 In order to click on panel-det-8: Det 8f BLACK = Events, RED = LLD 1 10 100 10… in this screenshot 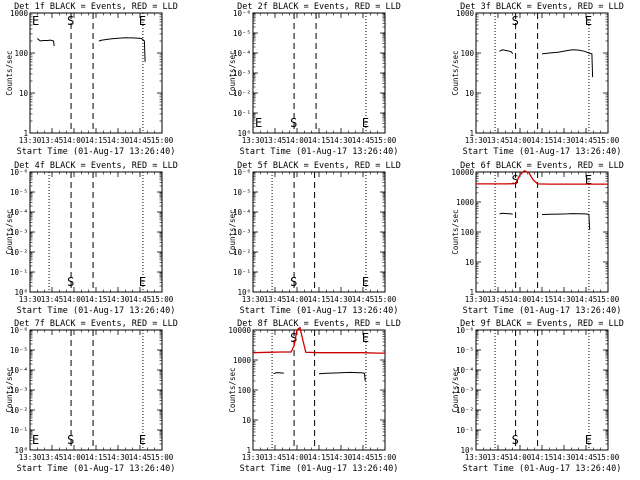, I will do `click(314, 396)`.